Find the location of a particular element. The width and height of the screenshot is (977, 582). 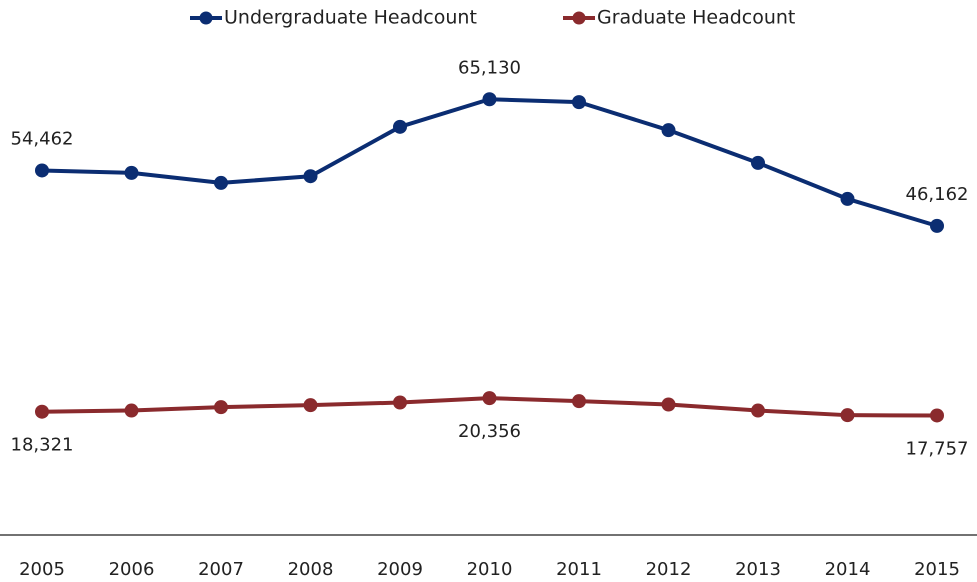

legend-label: Graduate Headcount is located at coordinates (696, 18).